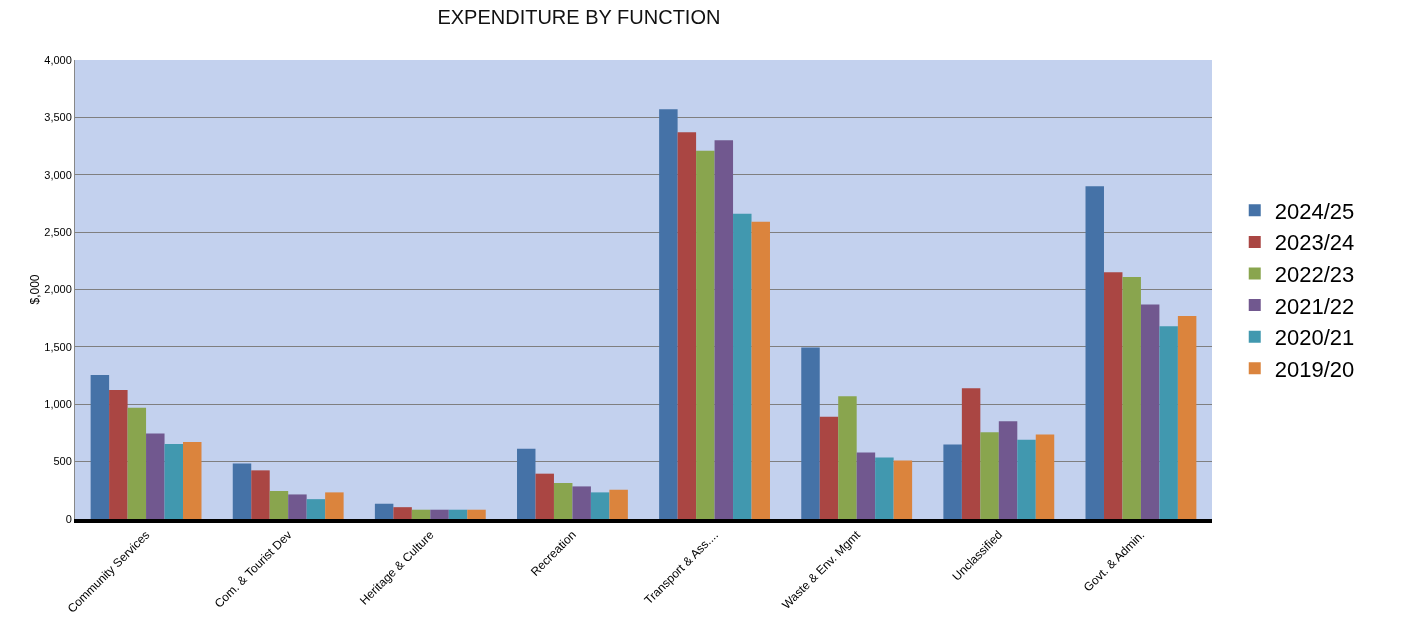  What do you see at coordinates (1314, 369) in the screenshot?
I see `legend-label: 2019/20` at bounding box center [1314, 369].